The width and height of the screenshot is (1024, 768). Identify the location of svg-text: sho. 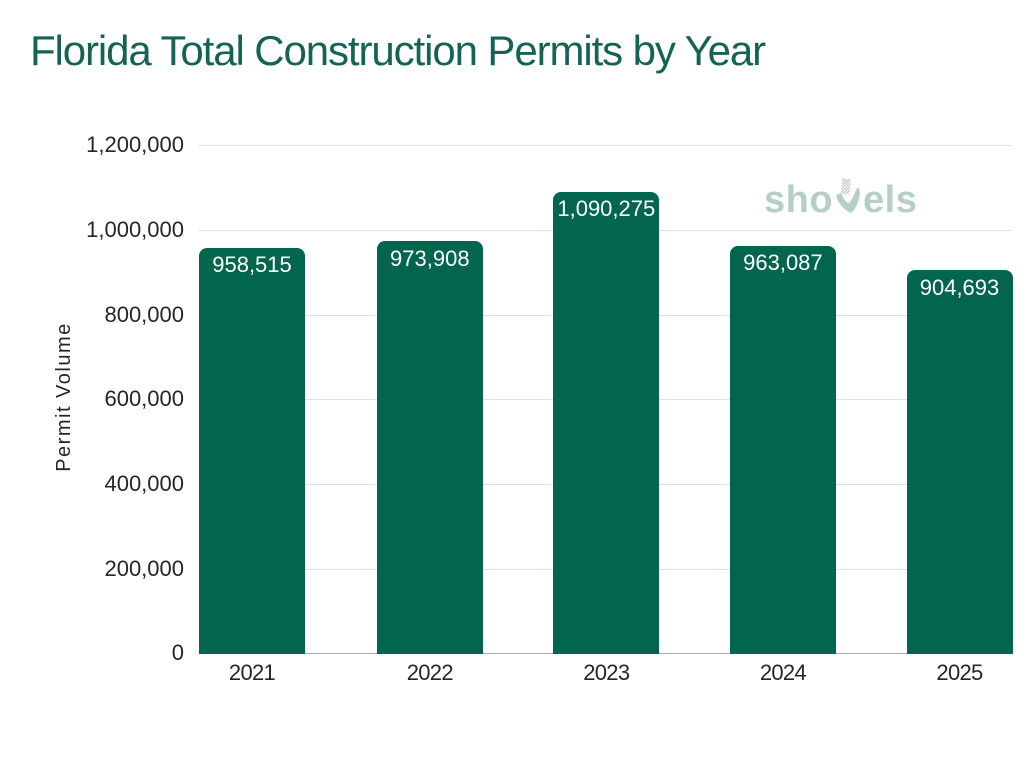
(798, 200).